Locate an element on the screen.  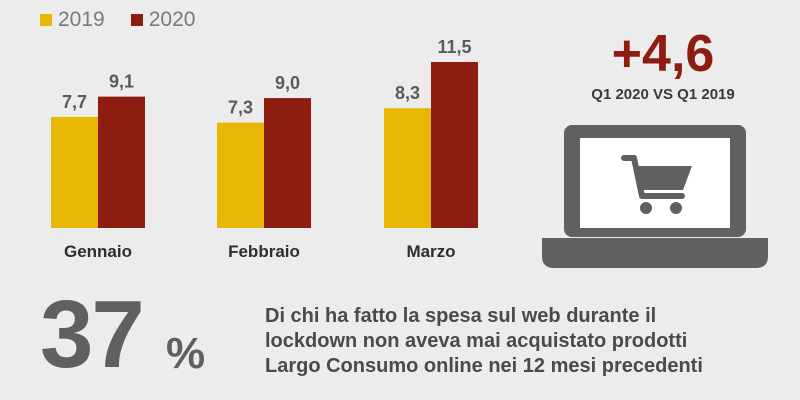
bar-2019-gennaio is located at coordinates (74, 172).